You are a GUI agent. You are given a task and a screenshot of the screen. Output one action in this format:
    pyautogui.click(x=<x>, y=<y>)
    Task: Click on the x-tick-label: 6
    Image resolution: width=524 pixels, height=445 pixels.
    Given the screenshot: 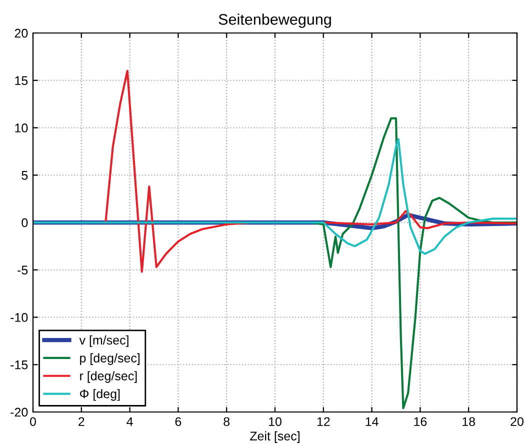 What is the action you would take?
    pyautogui.click(x=178, y=421)
    